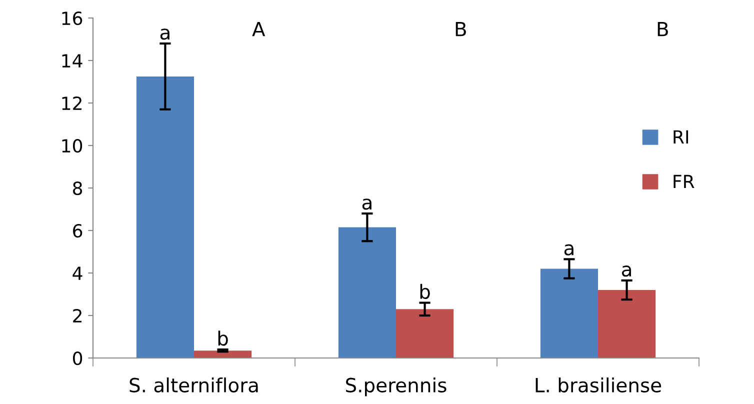 The width and height of the screenshot is (754, 404). Describe the element at coordinates (77, 358) in the screenshot. I see `y-tick-label: 0` at that location.